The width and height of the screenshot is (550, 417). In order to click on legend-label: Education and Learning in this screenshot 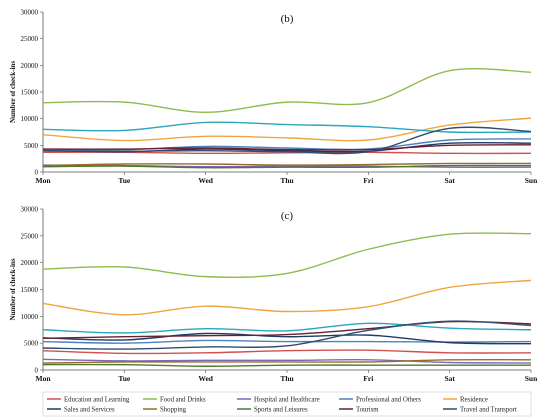, I will do `click(97, 400)`.